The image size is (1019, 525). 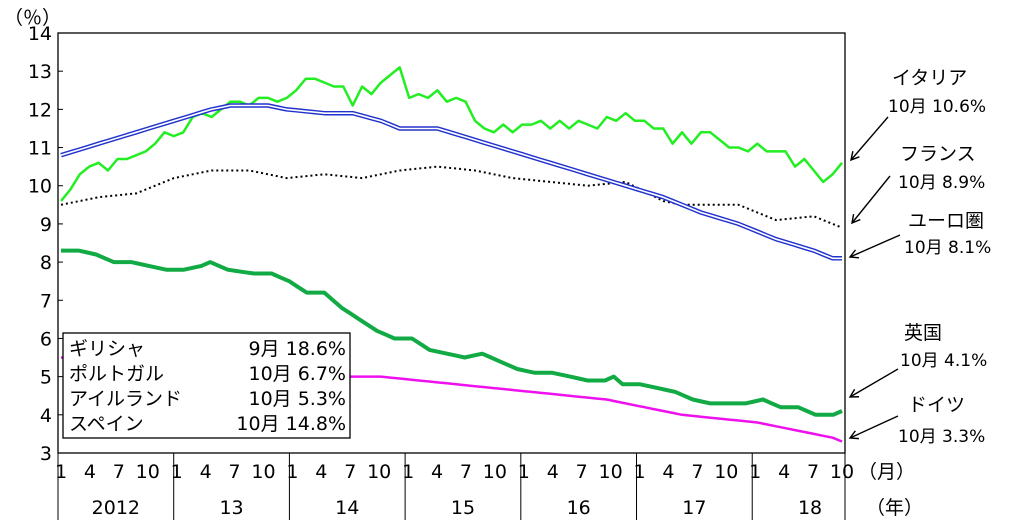 I want to click on y-tick-label: 10, so click(x=40, y=187).